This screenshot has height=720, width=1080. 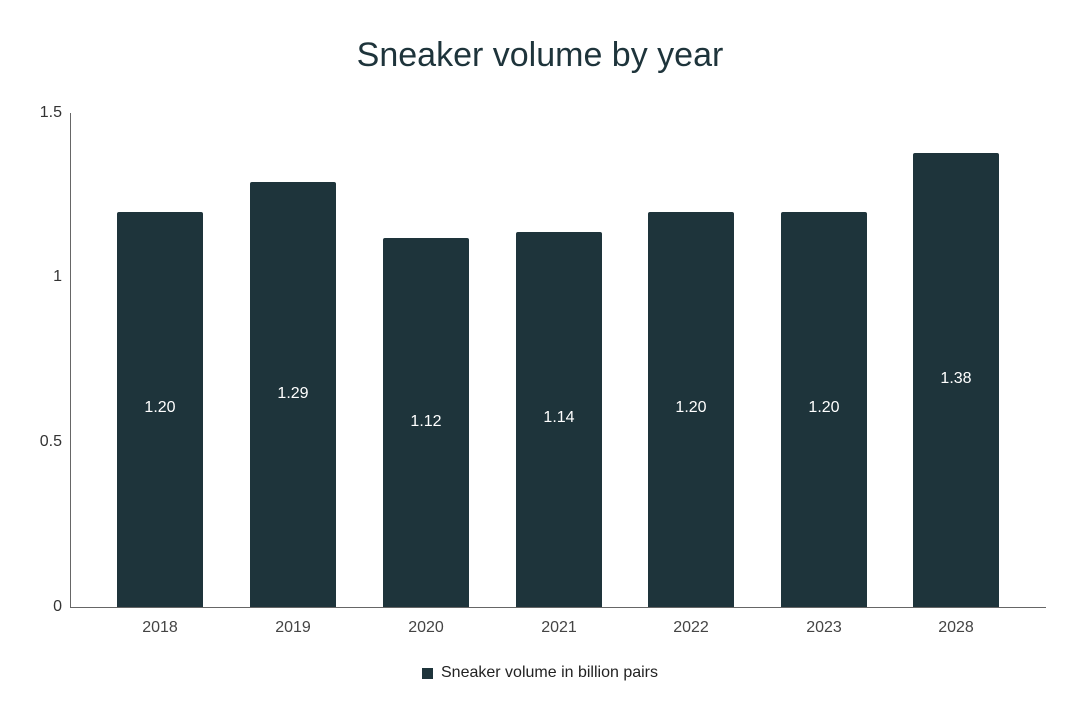 What do you see at coordinates (956, 627) in the screenshot?
I see `x-tick-label: 2028` at bounding box center [956, 627].